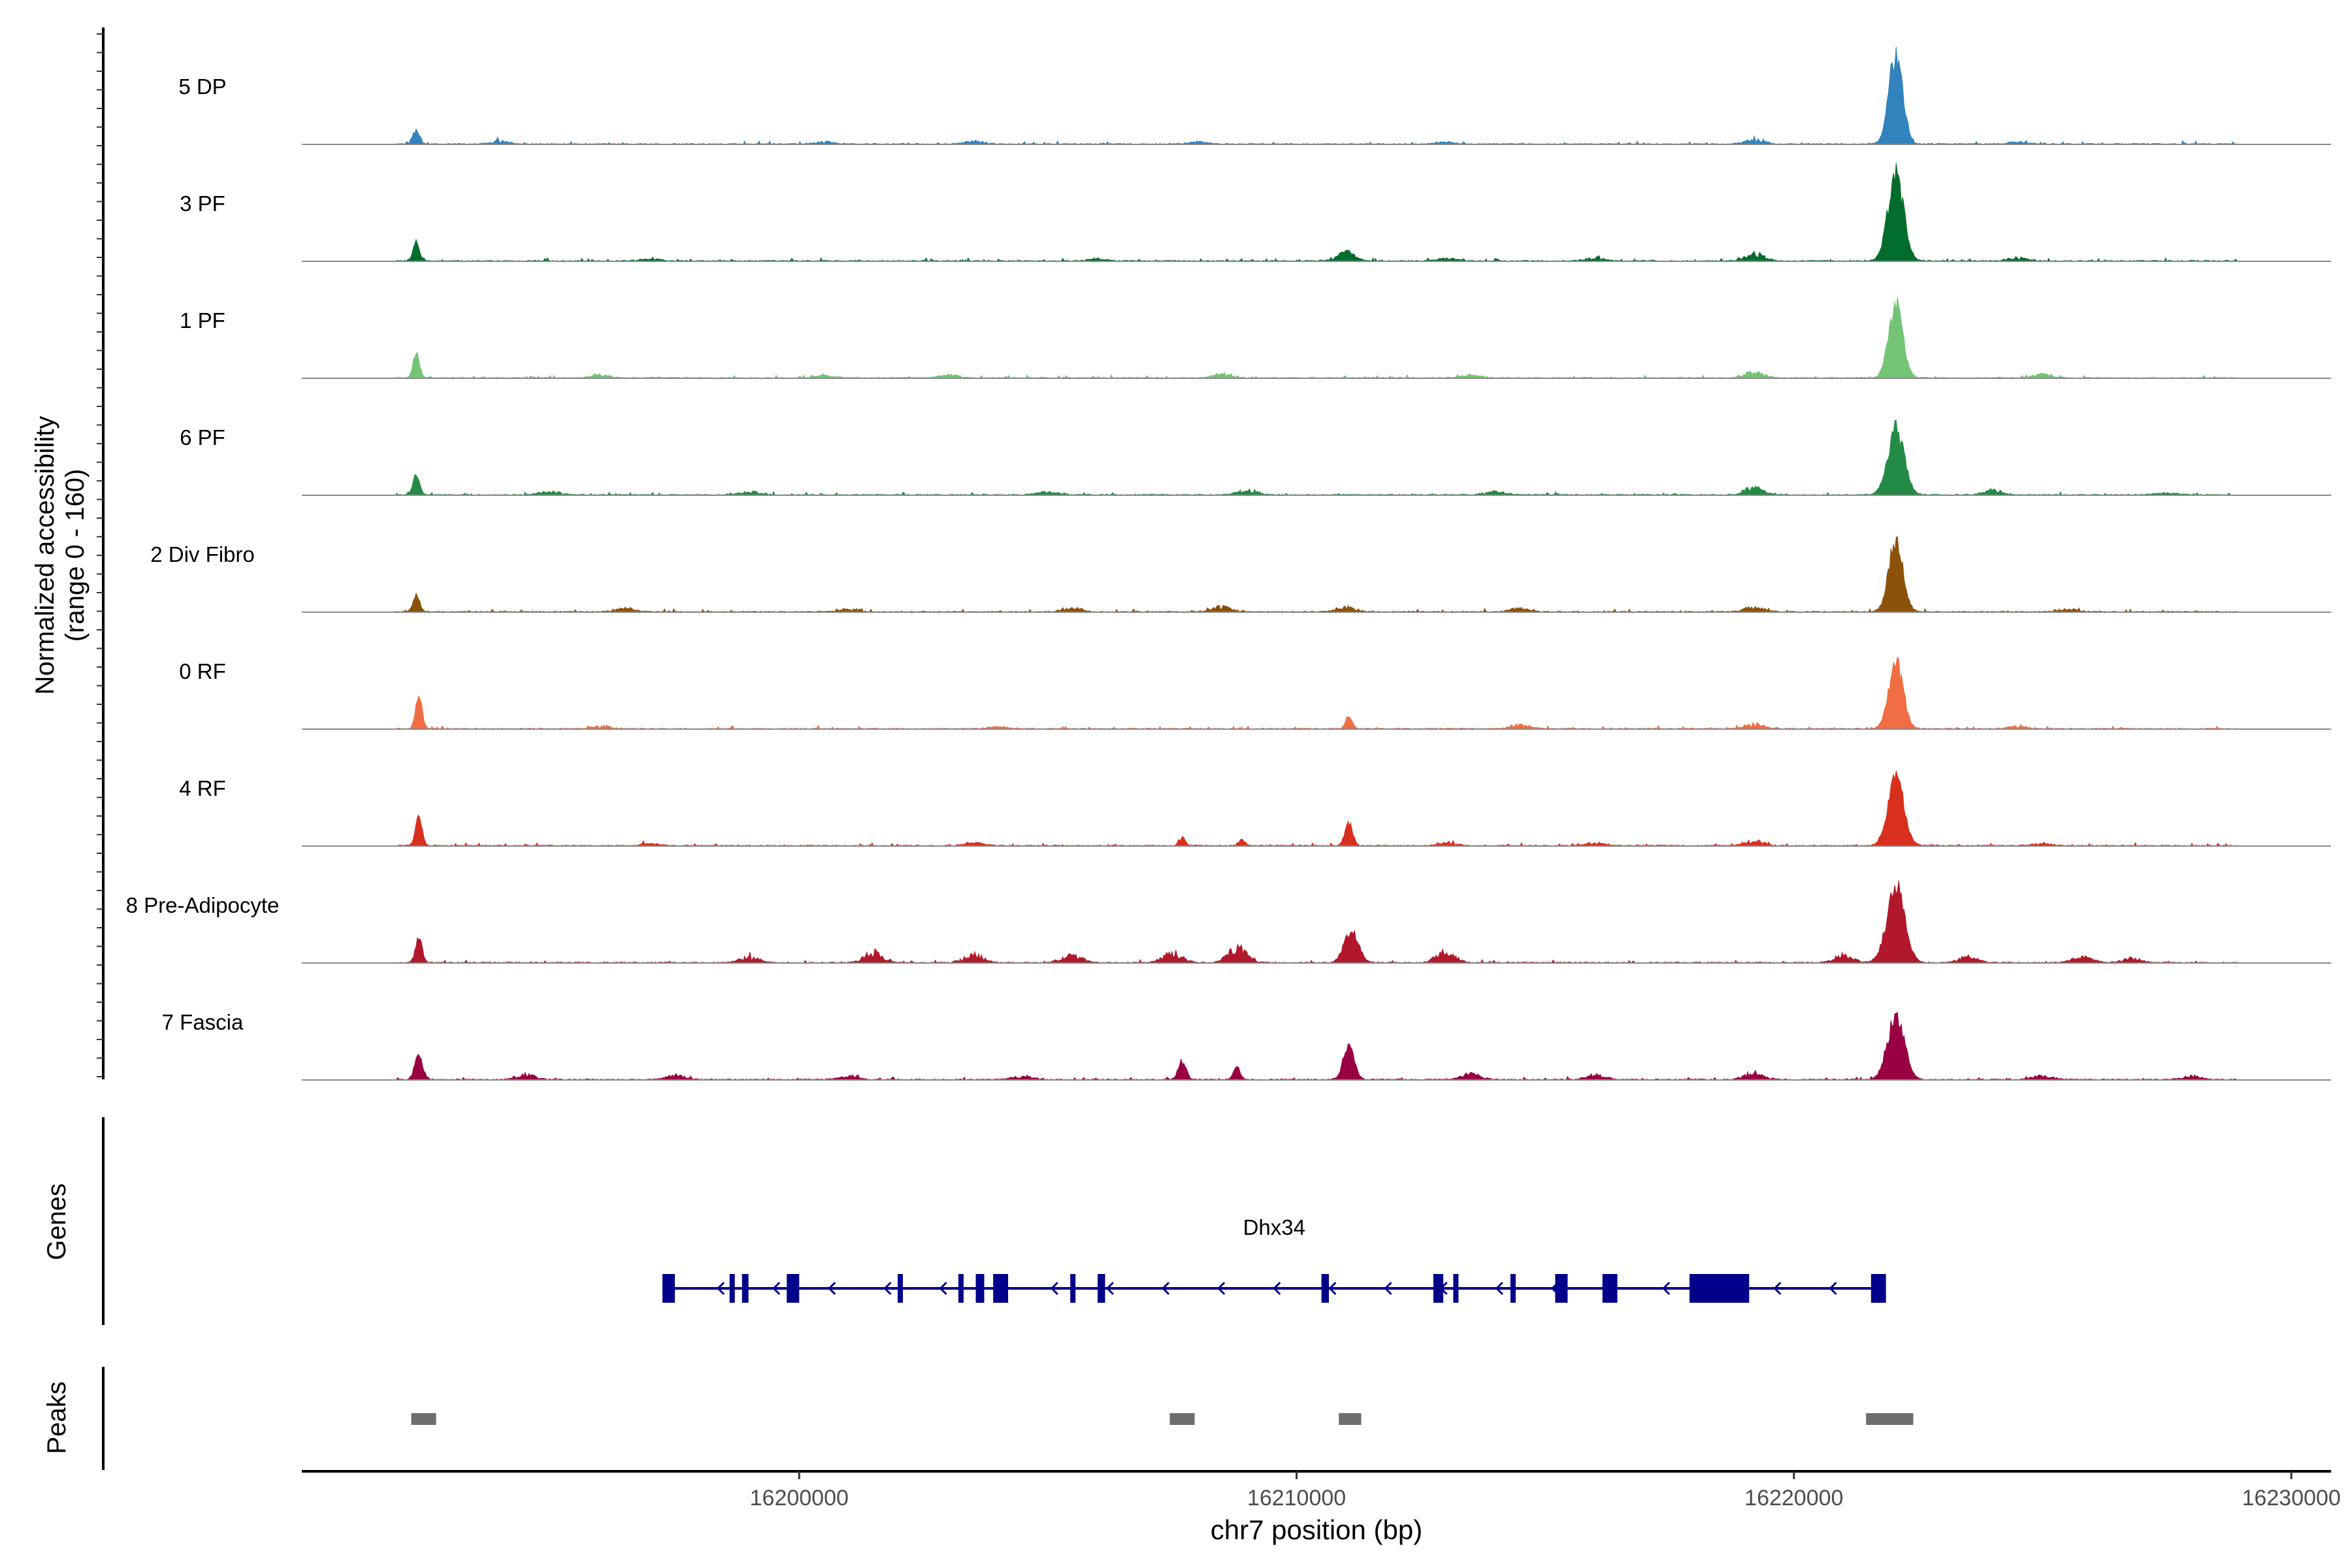 The height and width of the screenshot is (1568, 2352). What do you see at coordinates (202, 788) in the screenshot?
I see `track-label-6: 4 RF` at bounding box center [202, 788].